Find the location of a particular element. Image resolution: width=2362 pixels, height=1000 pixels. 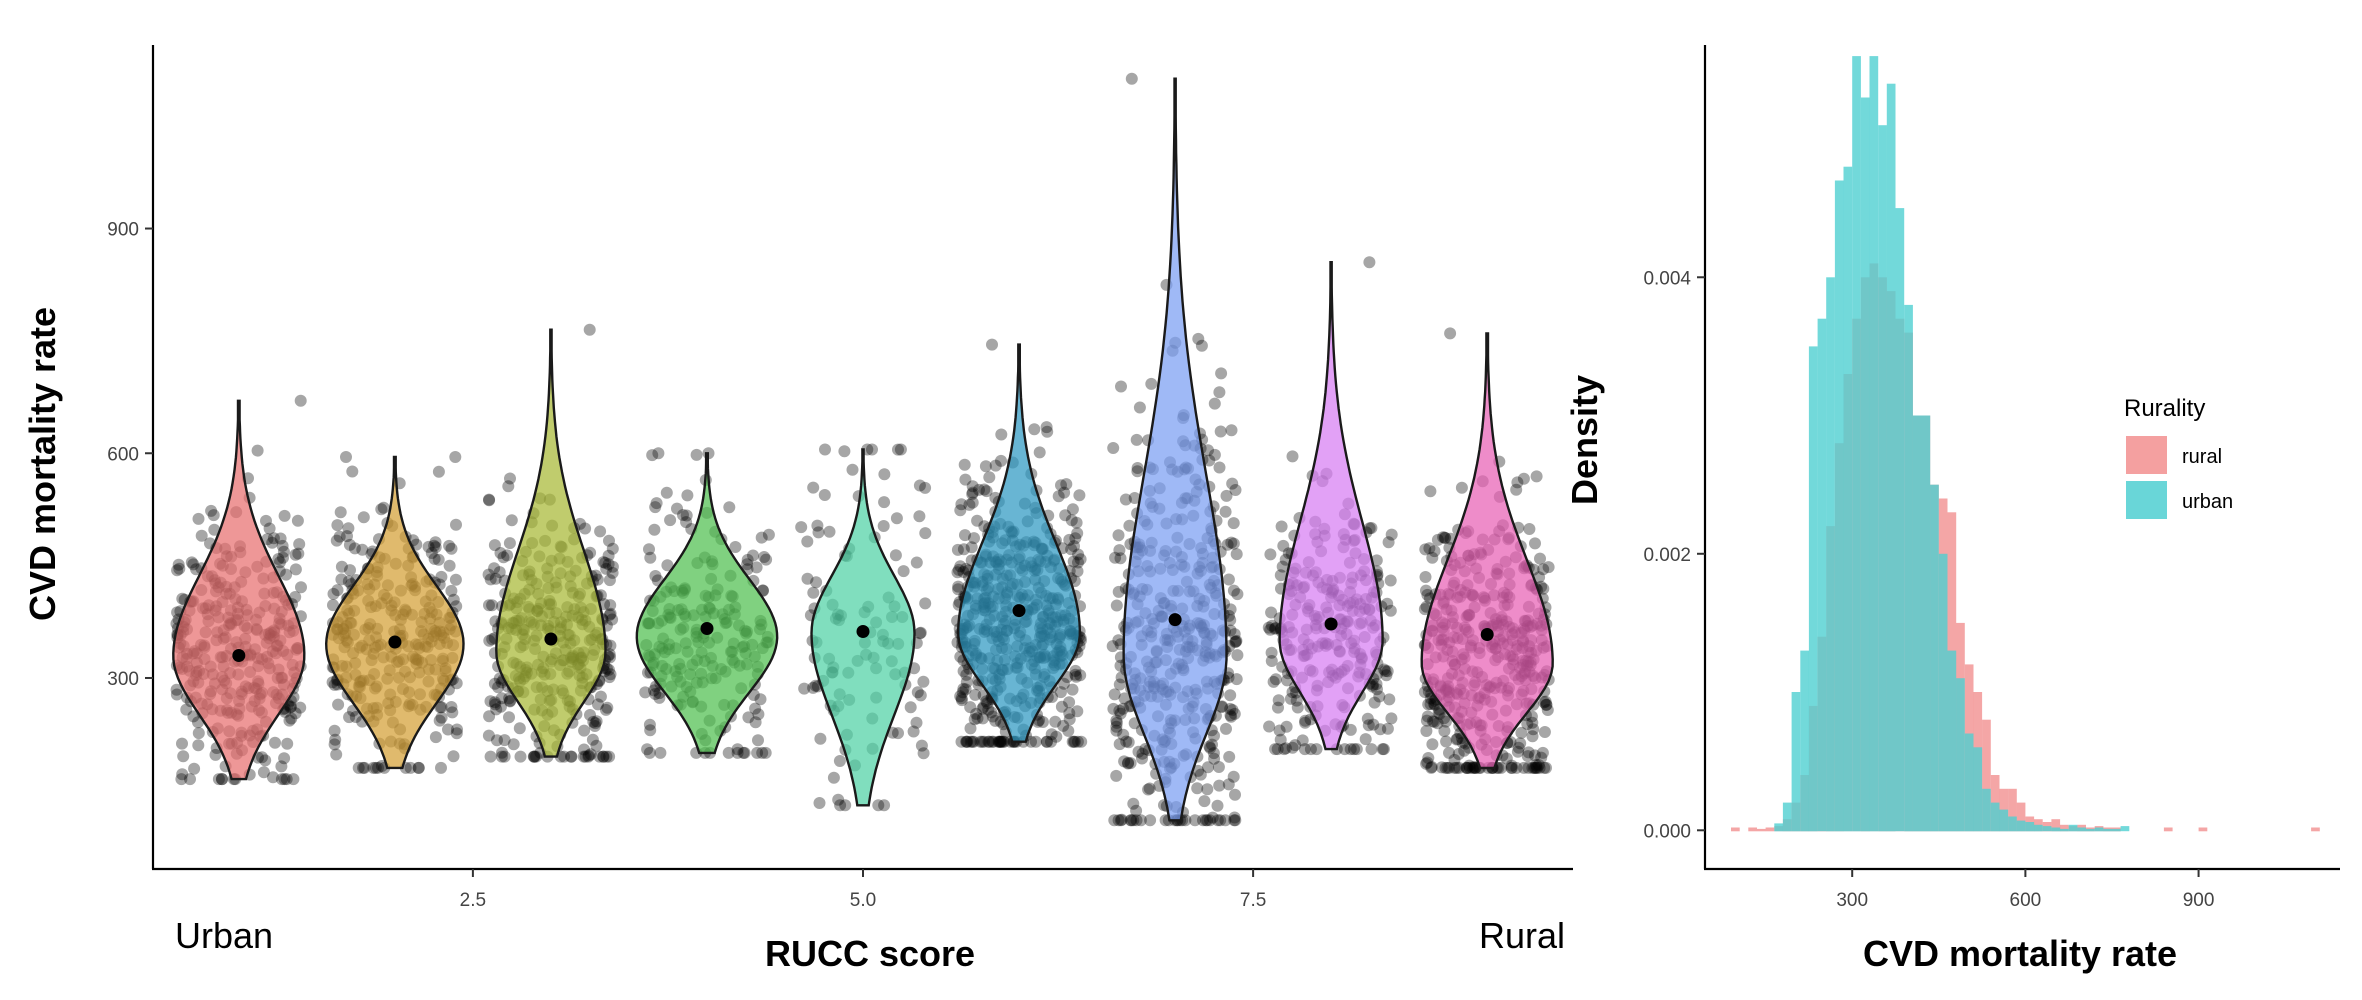

legend-swatch-rural is located at coordinates (2146, 455).